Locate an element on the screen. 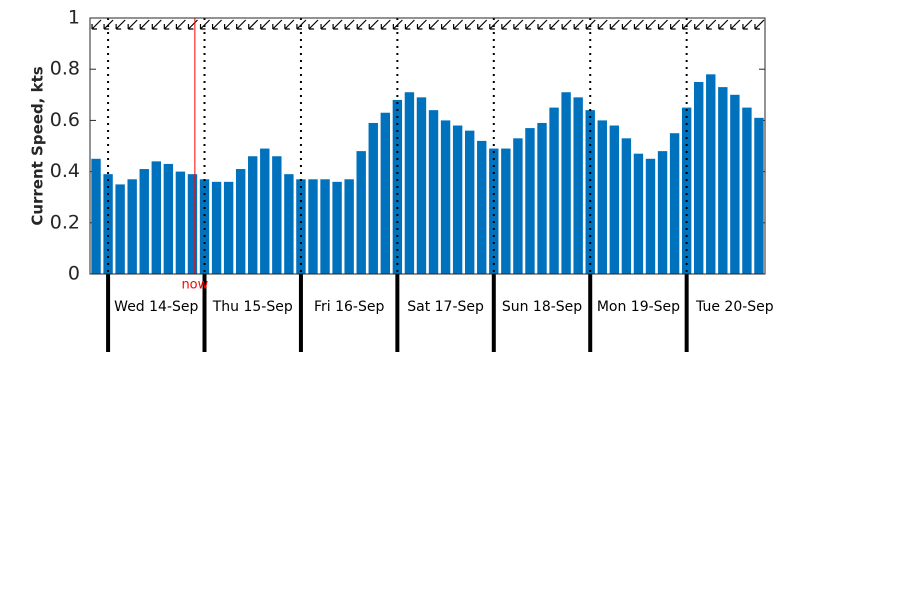 This screenshot has width=900, height=600. day-label: Wed 14-Sep is located at coordinates (156, 307).